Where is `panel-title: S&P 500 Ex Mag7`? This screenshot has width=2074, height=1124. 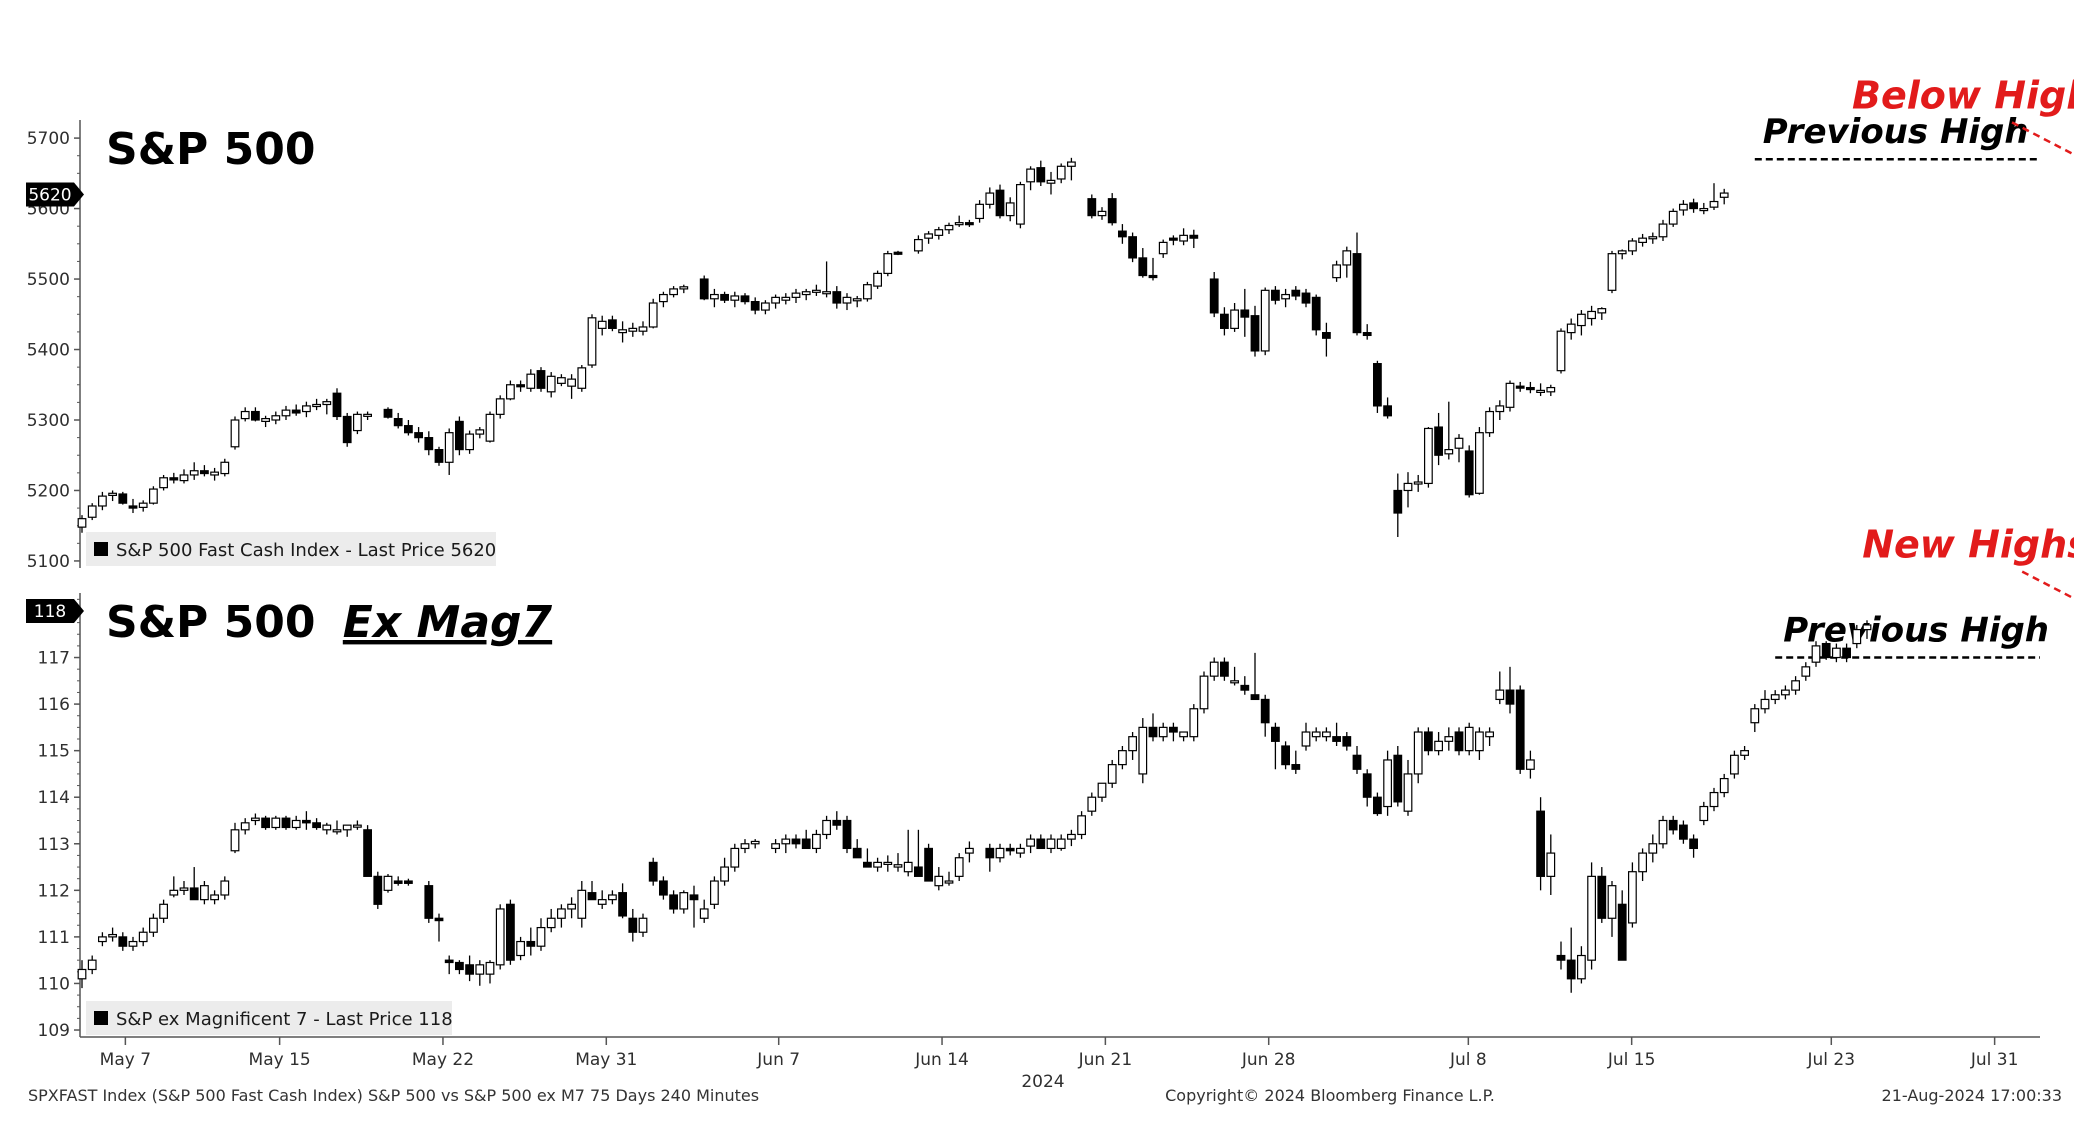 panel-title: S&P 500 Ex Mag7 is located at coordinates (329, 622).